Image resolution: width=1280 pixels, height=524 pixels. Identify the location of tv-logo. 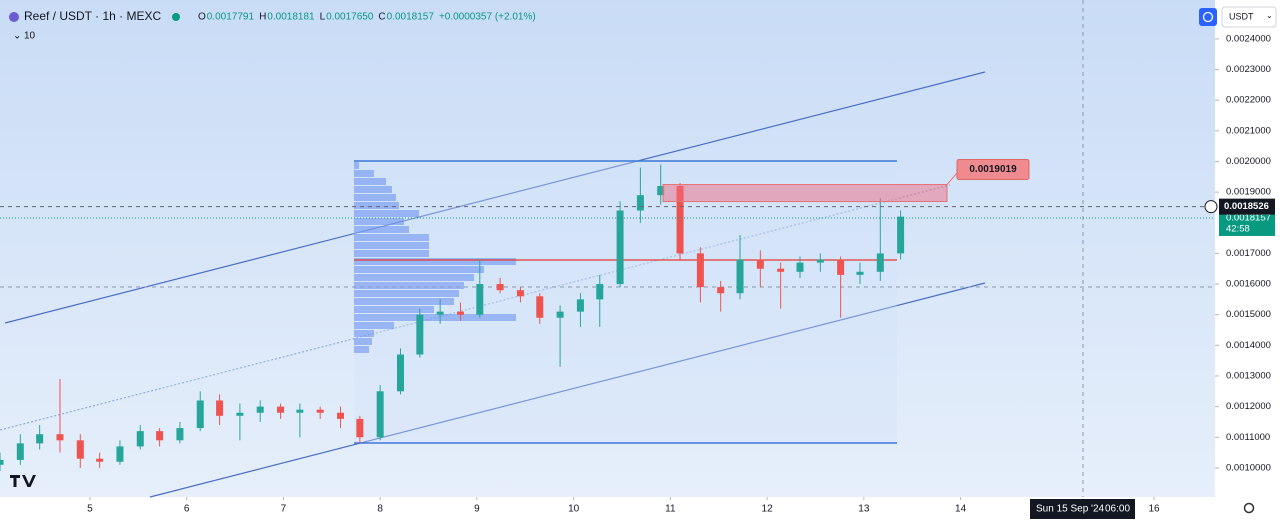
(23, 481).